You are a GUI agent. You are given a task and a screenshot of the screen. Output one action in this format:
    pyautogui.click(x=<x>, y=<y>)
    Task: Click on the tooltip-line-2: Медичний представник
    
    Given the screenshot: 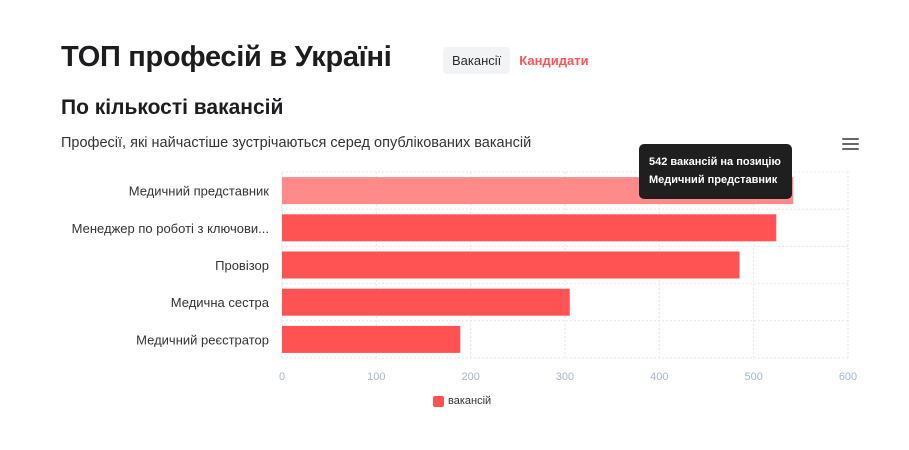 What is the action you would take?
    pyautogui.click(x=713, y=180)
    